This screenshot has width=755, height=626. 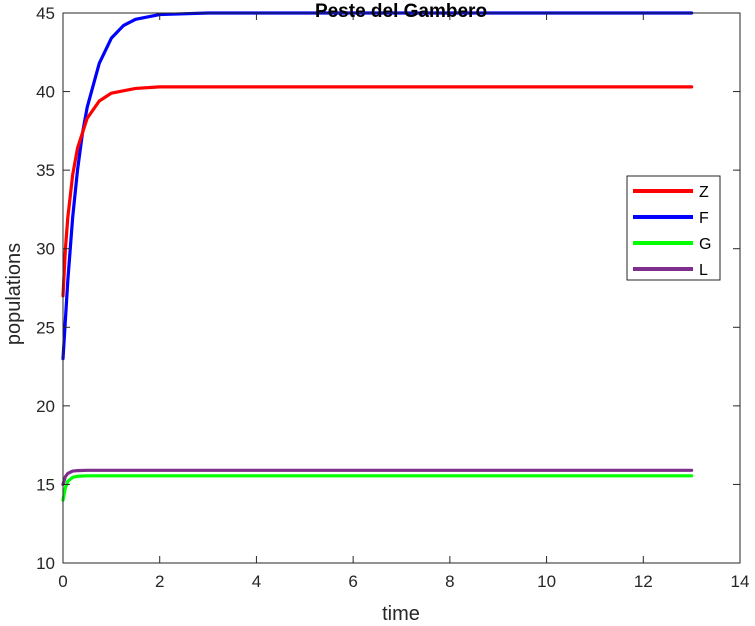 What do you see at coordinates (159, 581) in the screenshot?
I see `x-tick-label: 2` at bounding box center [159, 581].